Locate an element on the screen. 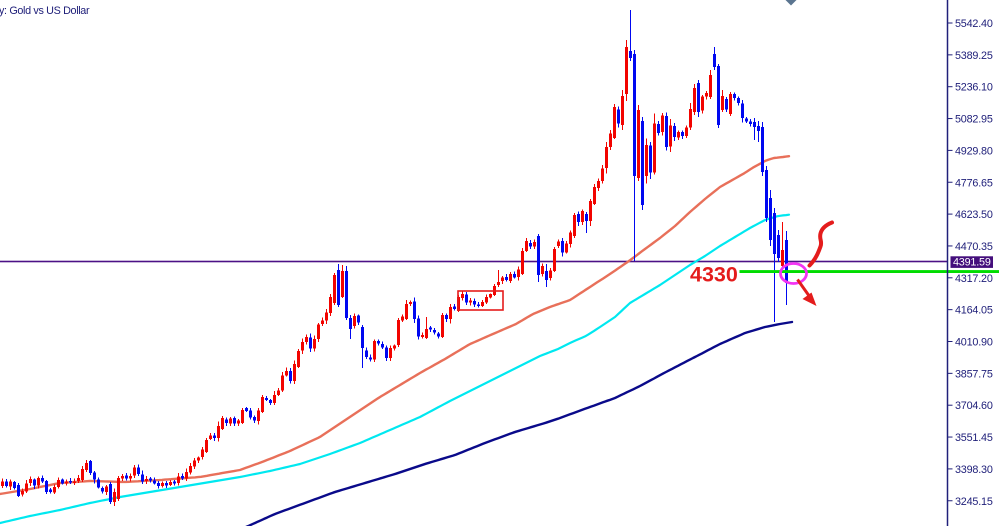 This screenshot has height=526, width=1000. svg-text: 3857.75 is located at coordinates (974, 374).